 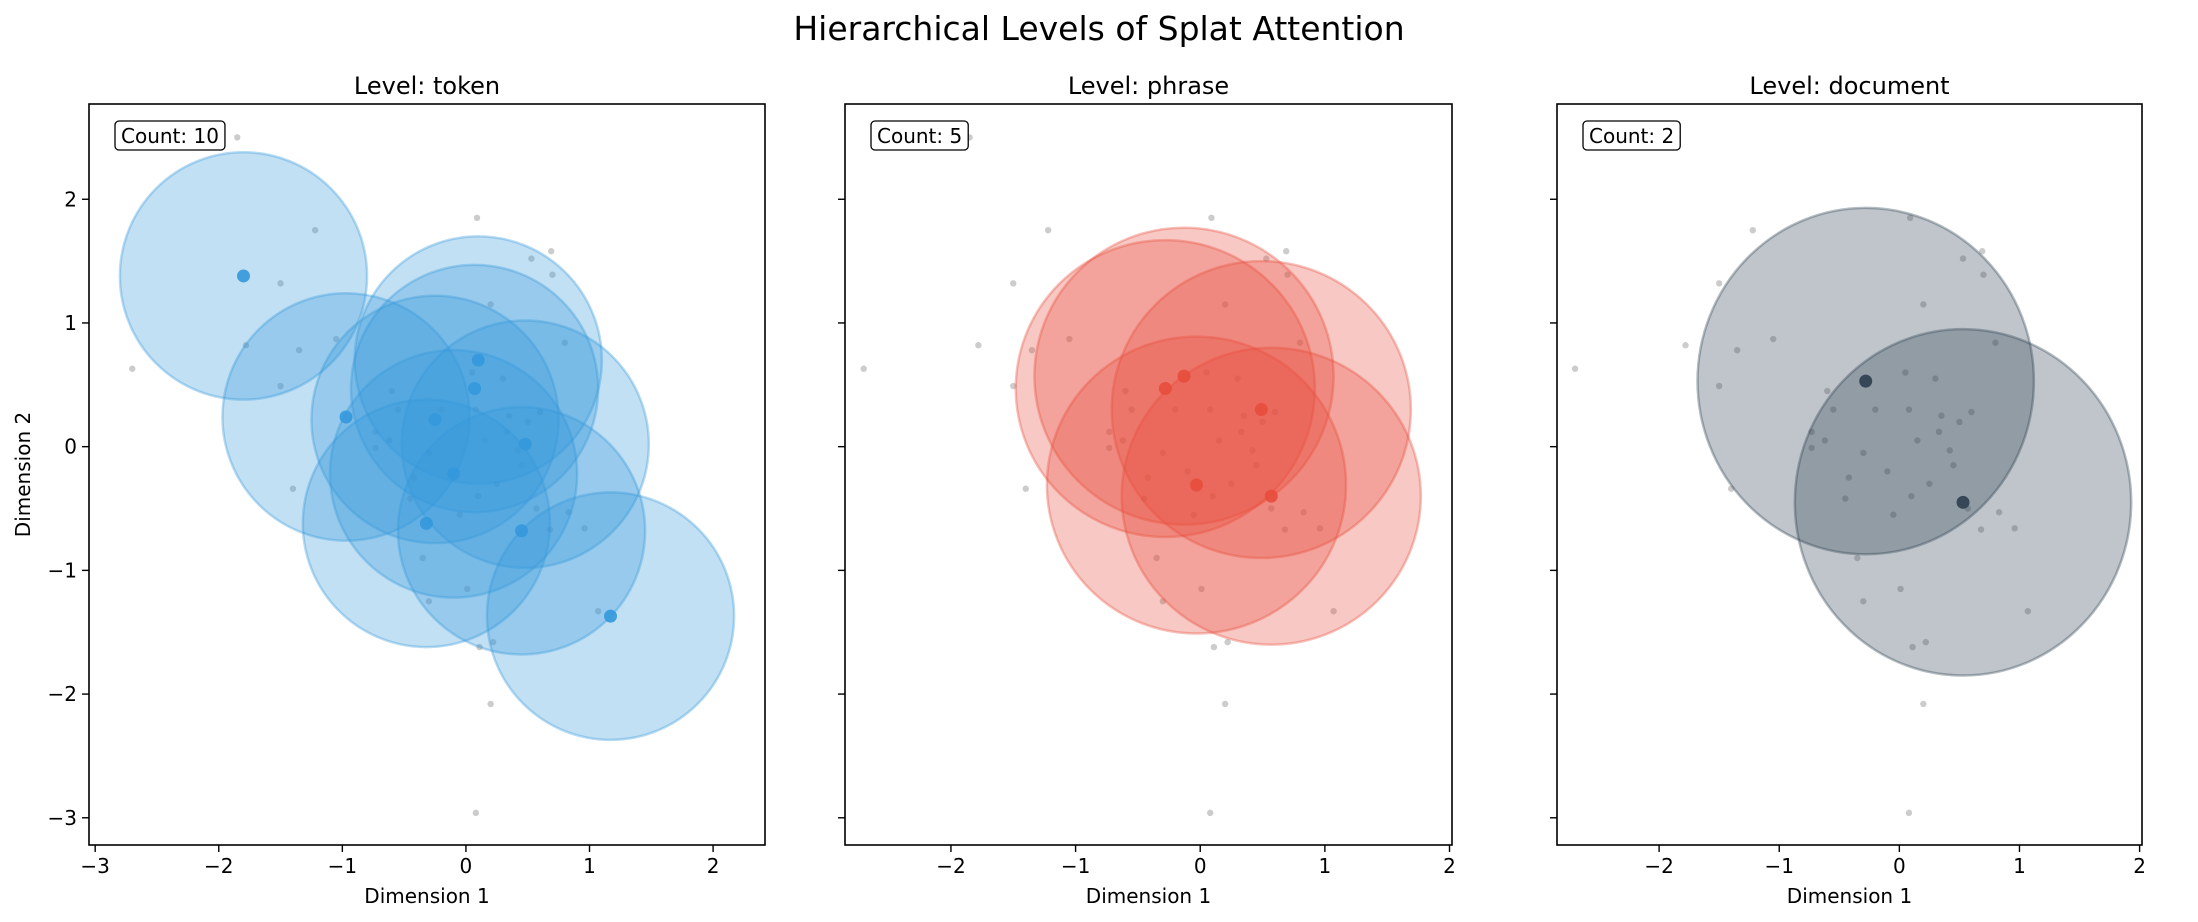 I want to click on y-axis-label: Dimension 2, so click(x=23, y=474).